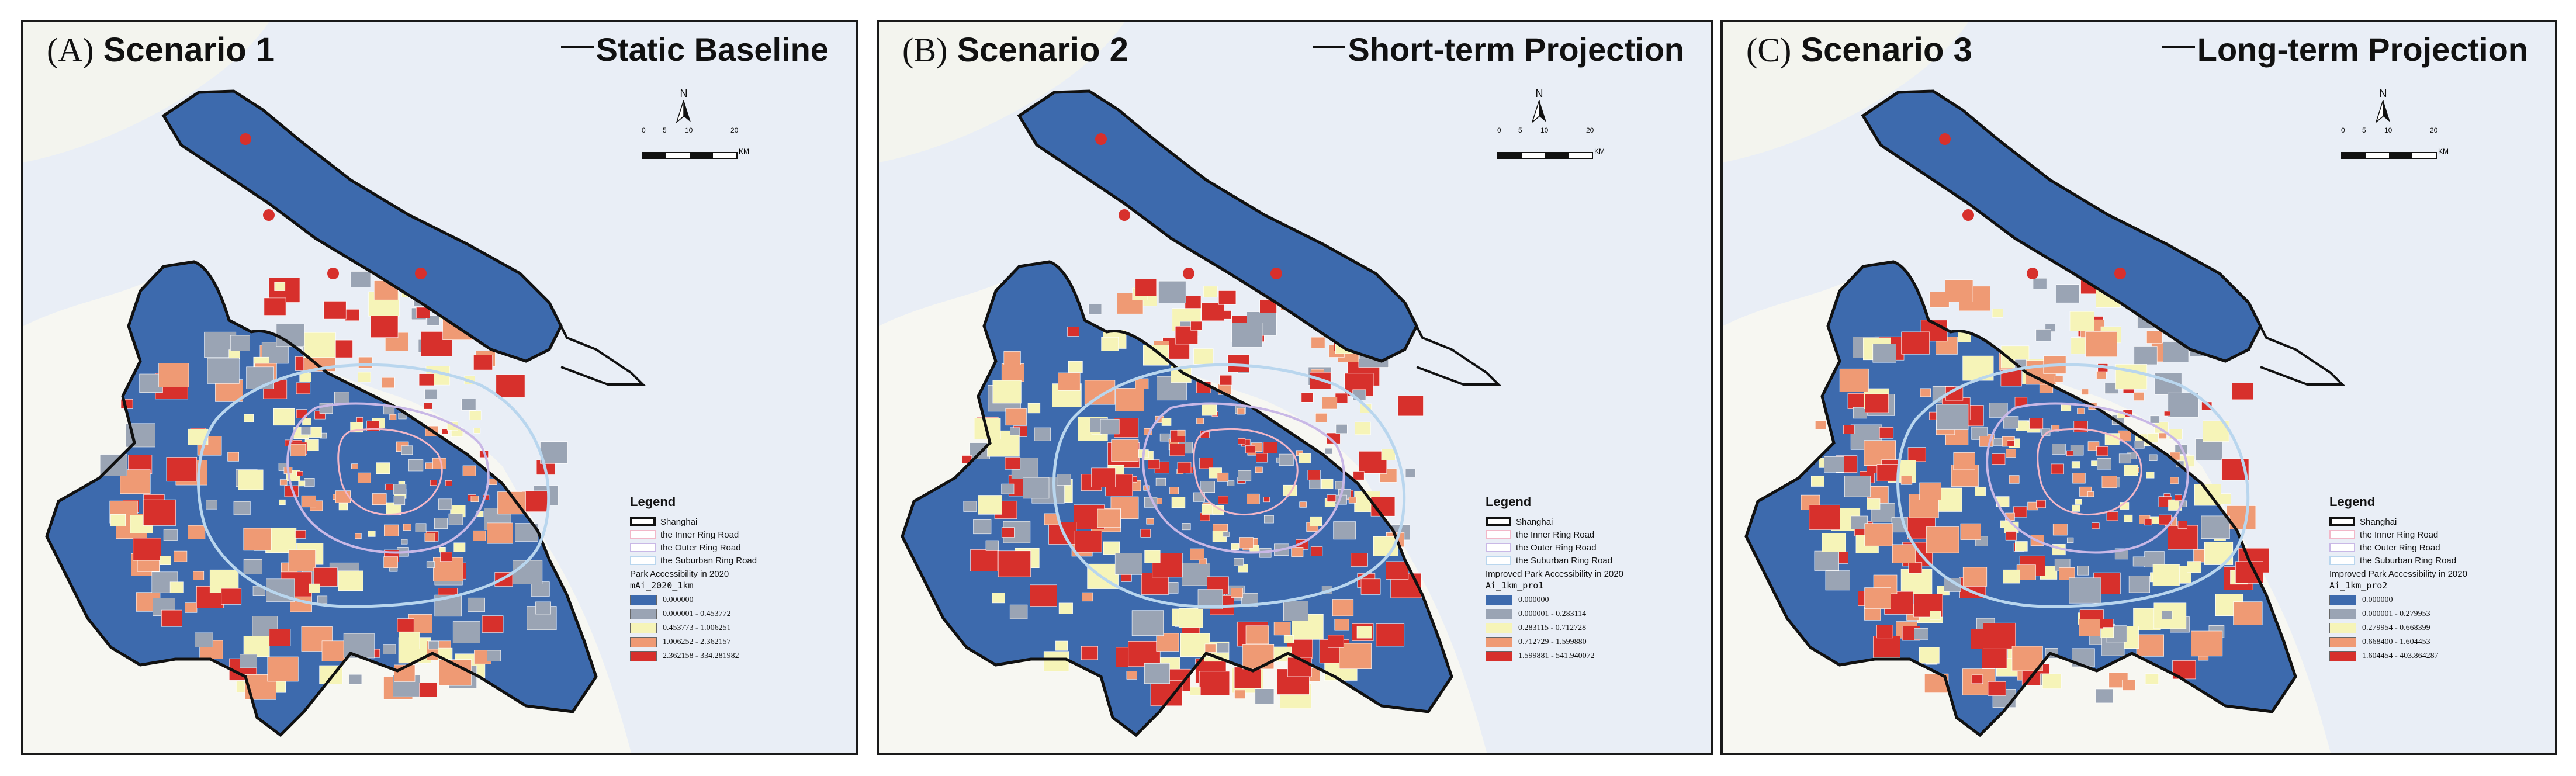 The height and width of the screenshot is (776, 2576). What do you see at coordinates (1042, 50) in the screenshot?
I see `scenario-label: Scenario 2` at bounding box center [1042, 50].